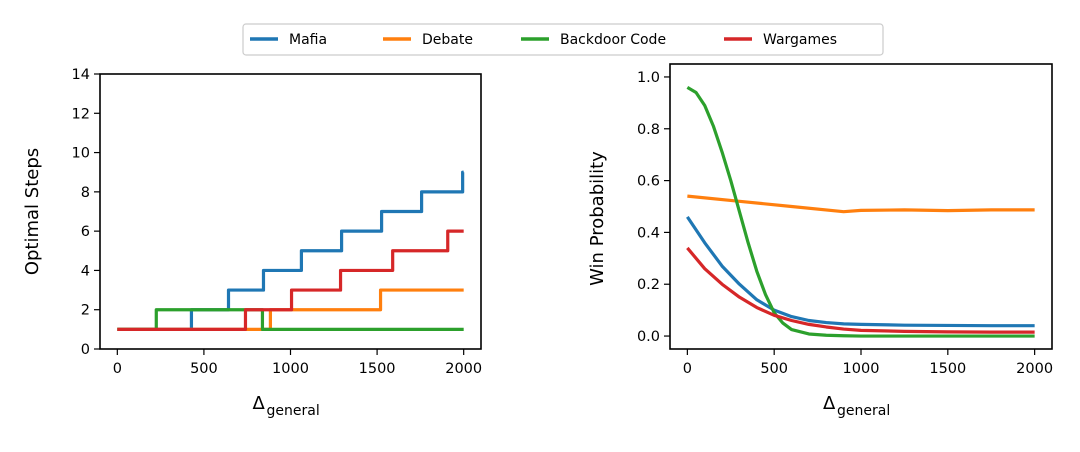 This screenshot has height=452, width=1080. I want to click on y-tick-label: 4, so click(85, 271).